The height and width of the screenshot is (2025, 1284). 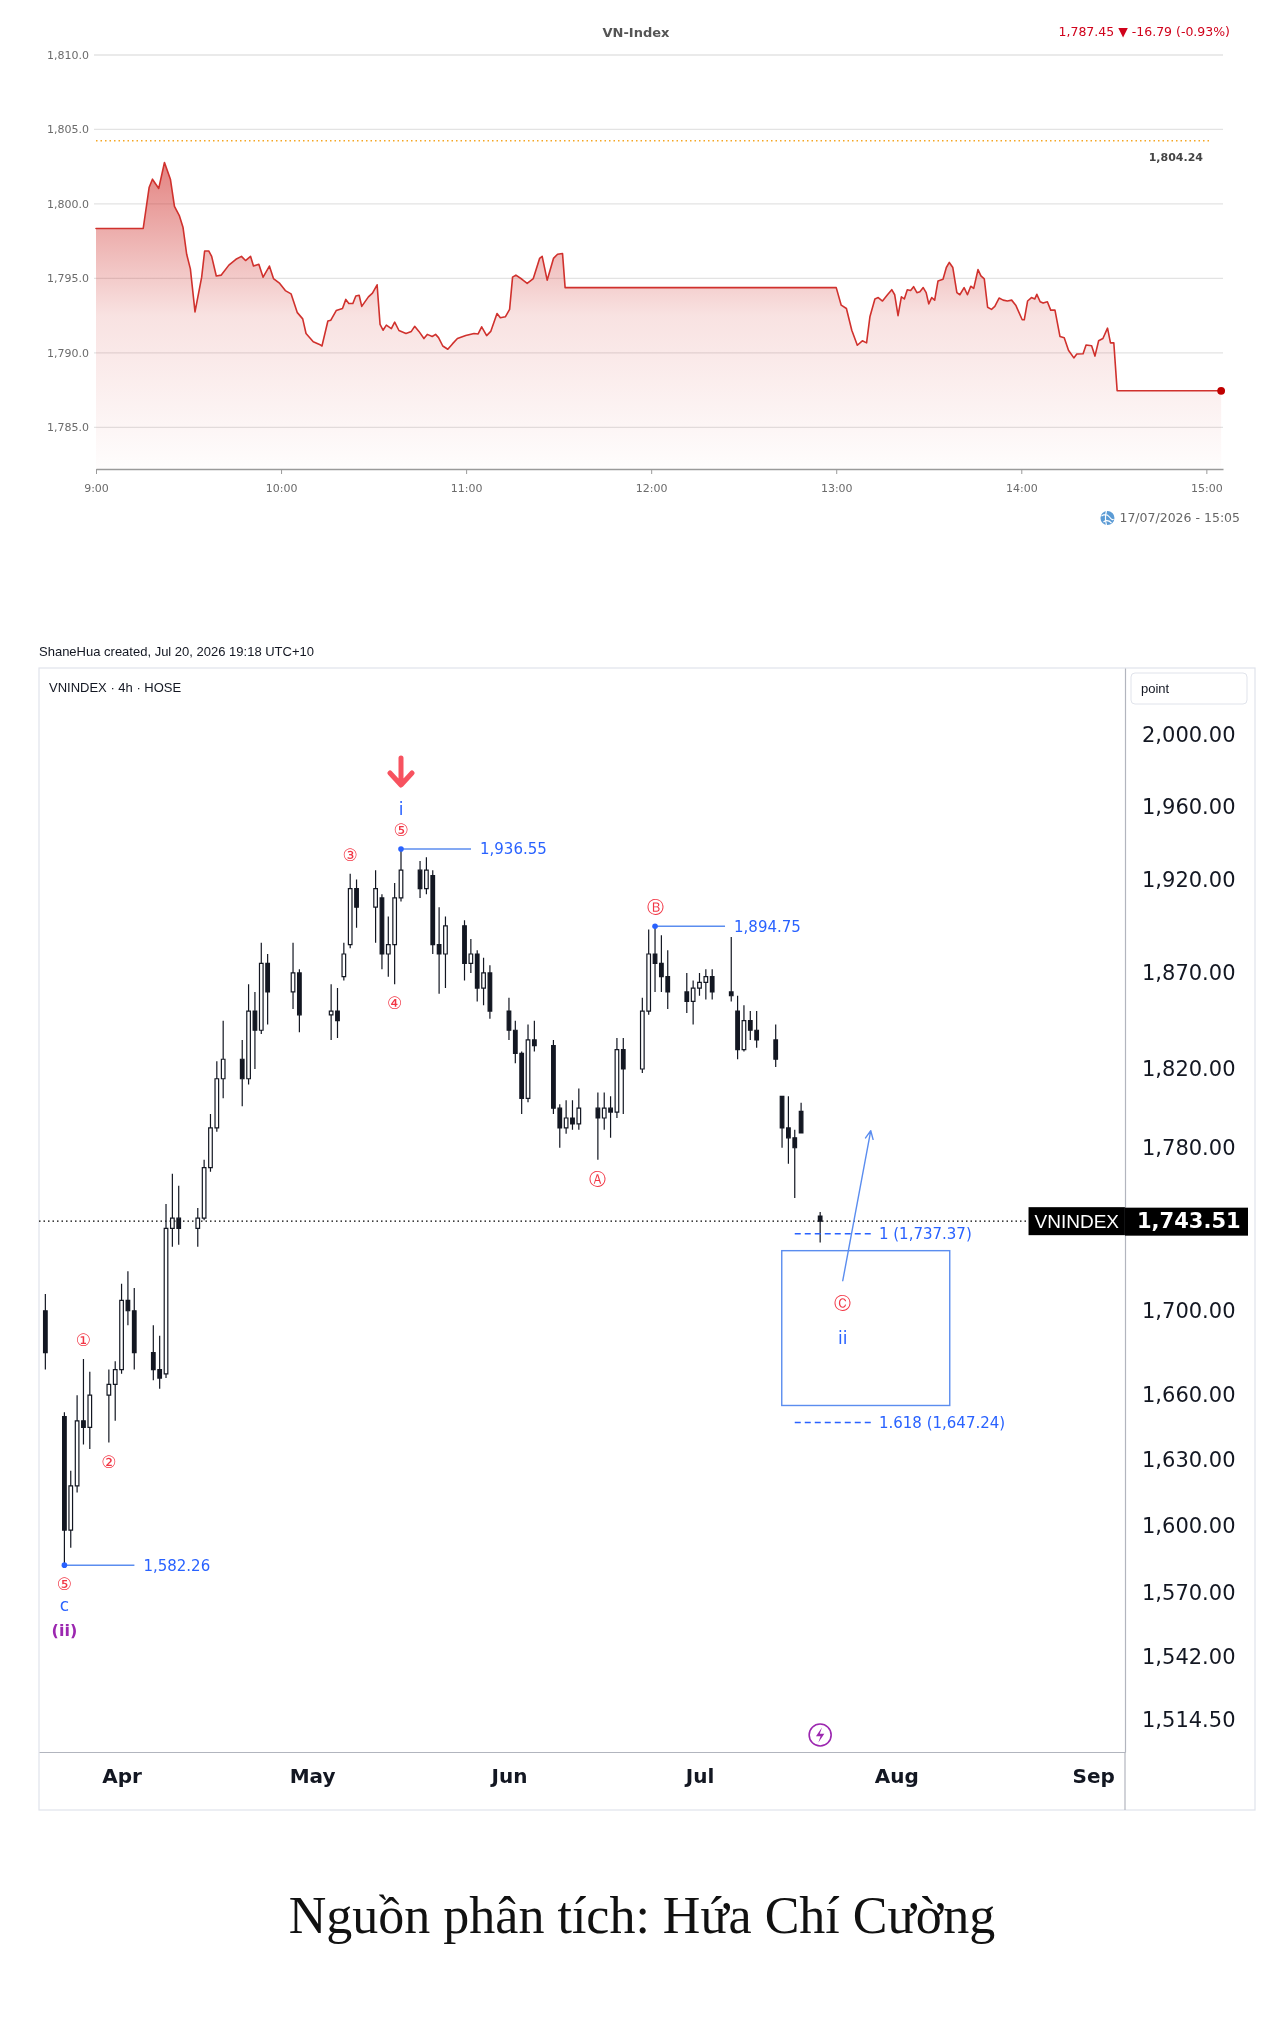 What do you see at coordinates (1189, 1310) in the screenshot?
I see `y-tick-label: 1,700.00` at bounding box center [1189, 1310].